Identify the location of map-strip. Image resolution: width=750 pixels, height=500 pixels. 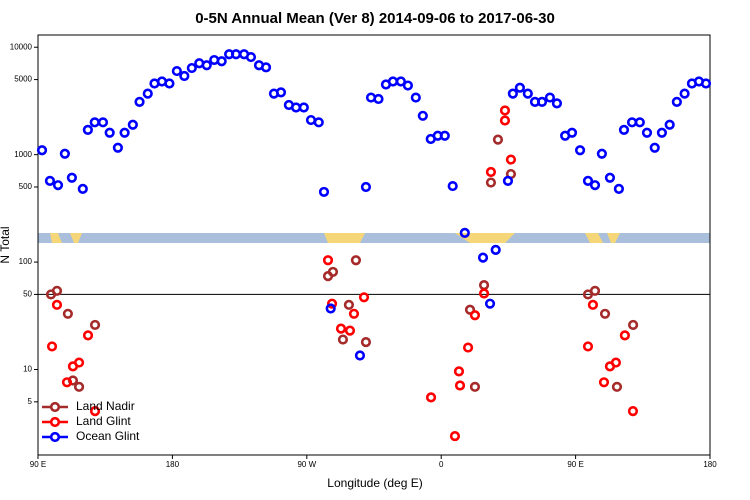
(374, 238).